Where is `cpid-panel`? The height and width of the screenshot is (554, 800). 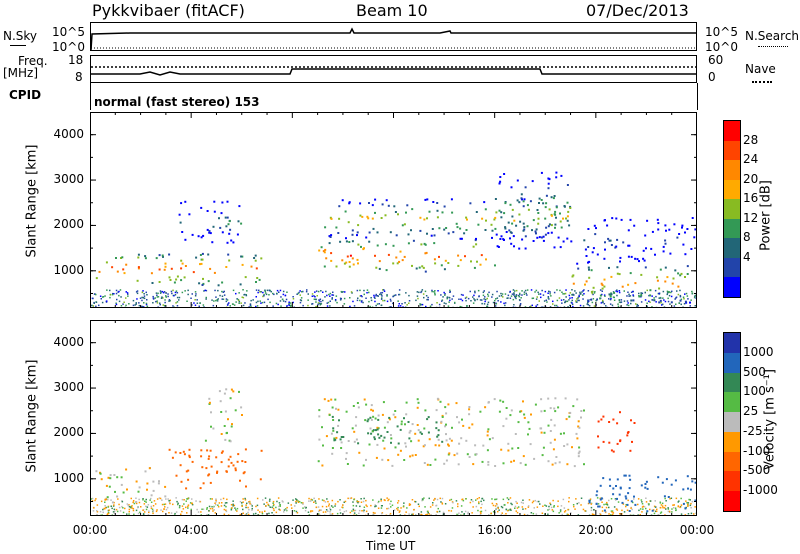
cpid-panel is located at coordinates (394, 96).